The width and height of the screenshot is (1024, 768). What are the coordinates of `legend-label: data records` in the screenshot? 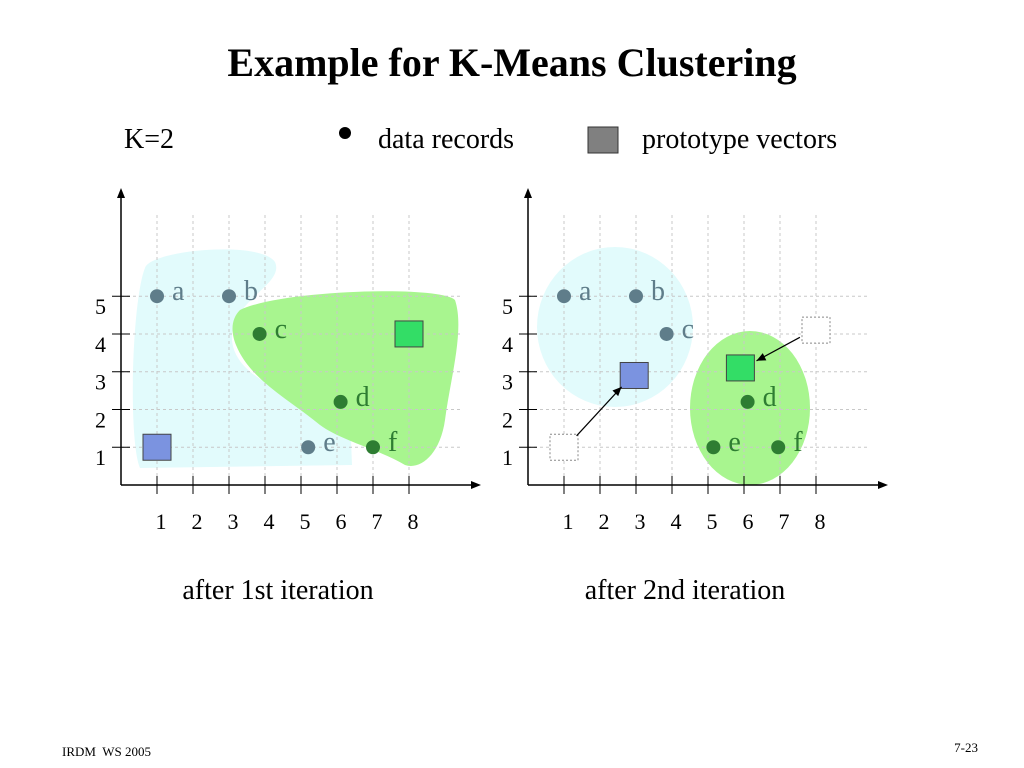 It's located at (446, 139).